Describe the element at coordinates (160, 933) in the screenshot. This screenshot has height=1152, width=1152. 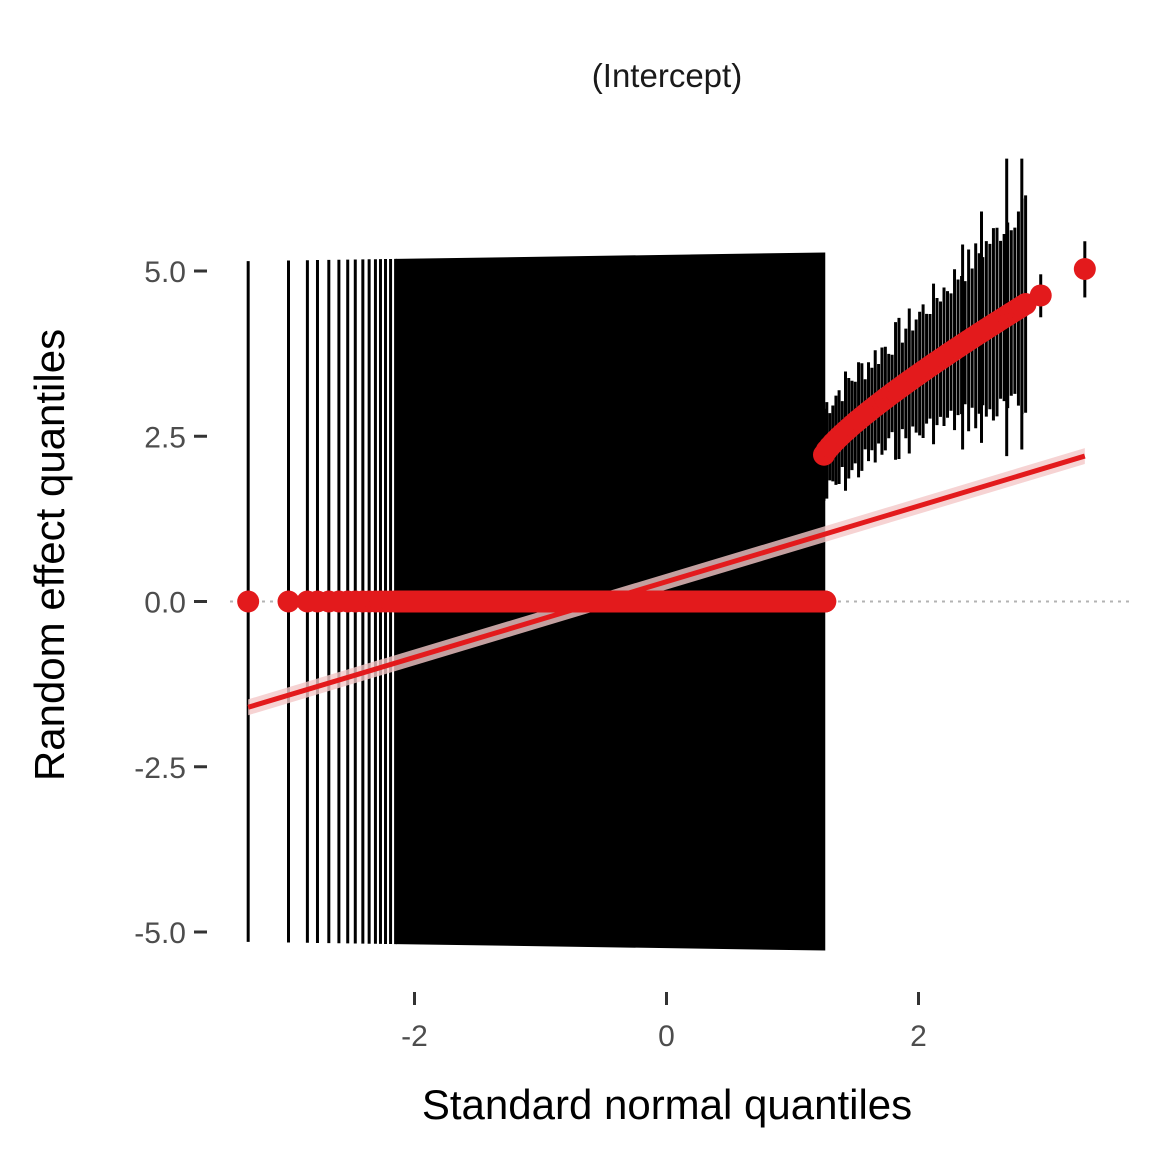
I see `y-tick-label: -5.0` at that location.